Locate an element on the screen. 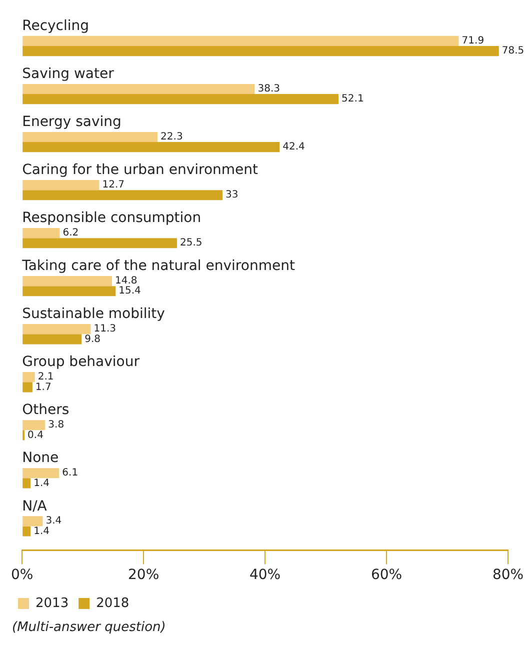  y-tick-label: Others is located at coordinates (46, 410).